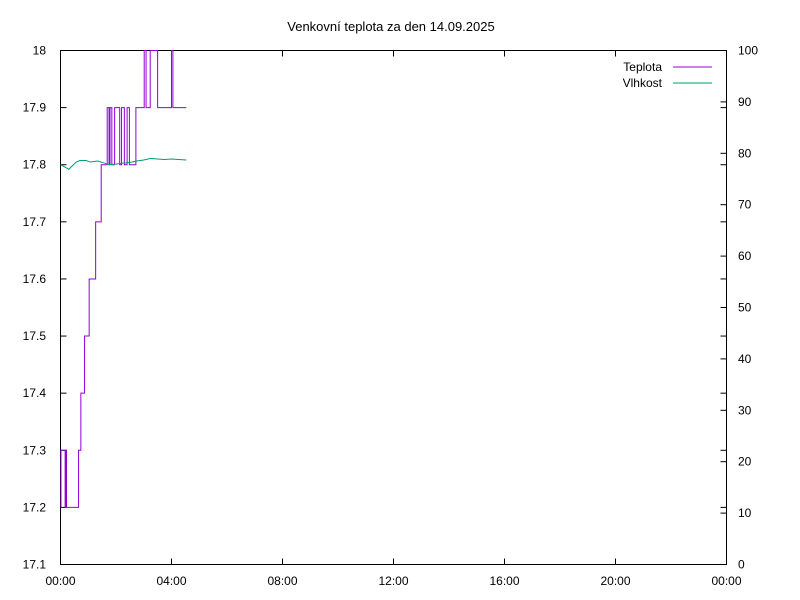 The width and height of the screenshot is (800, 600). I want to click on y-tick-label: 17.6, so click(35, 279).